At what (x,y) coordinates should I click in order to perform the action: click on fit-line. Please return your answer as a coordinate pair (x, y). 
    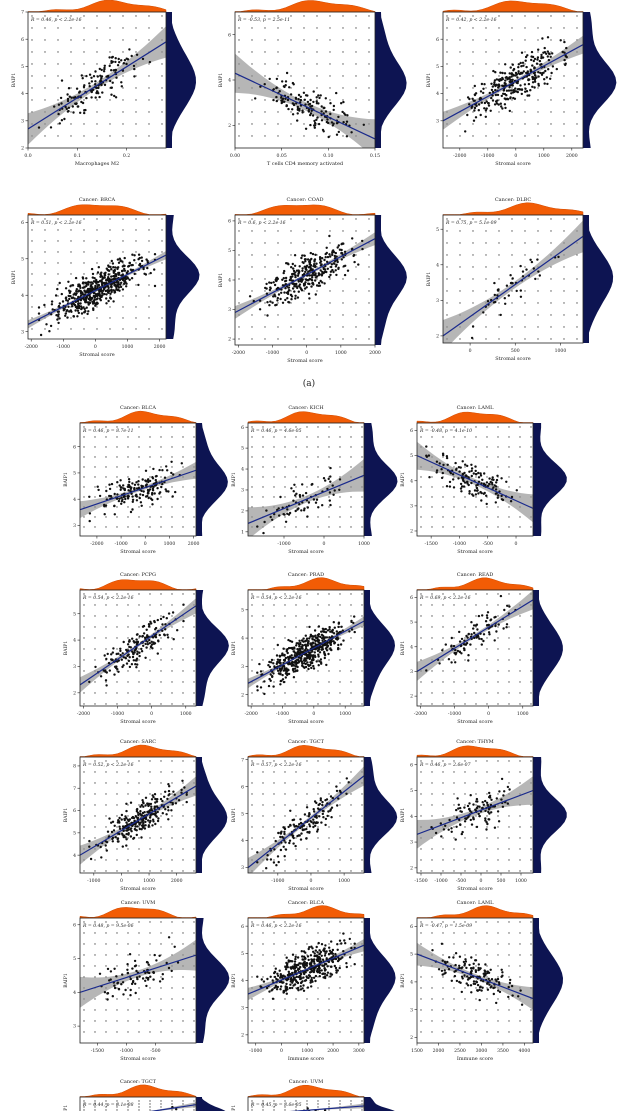
    Looking at the image, I should click on (305, 276).